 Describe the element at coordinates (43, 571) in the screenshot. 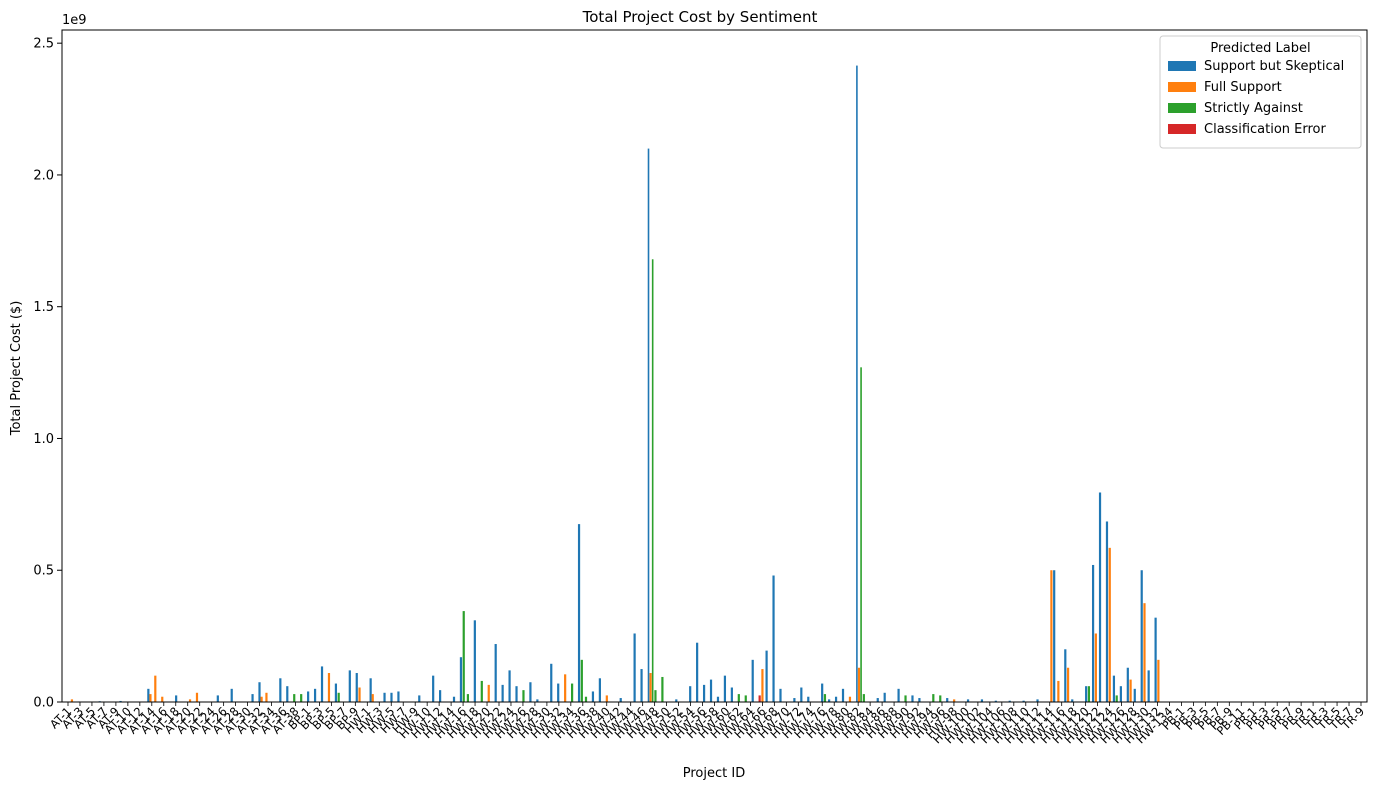

I see `y-tick-label: 0.5` at that location.